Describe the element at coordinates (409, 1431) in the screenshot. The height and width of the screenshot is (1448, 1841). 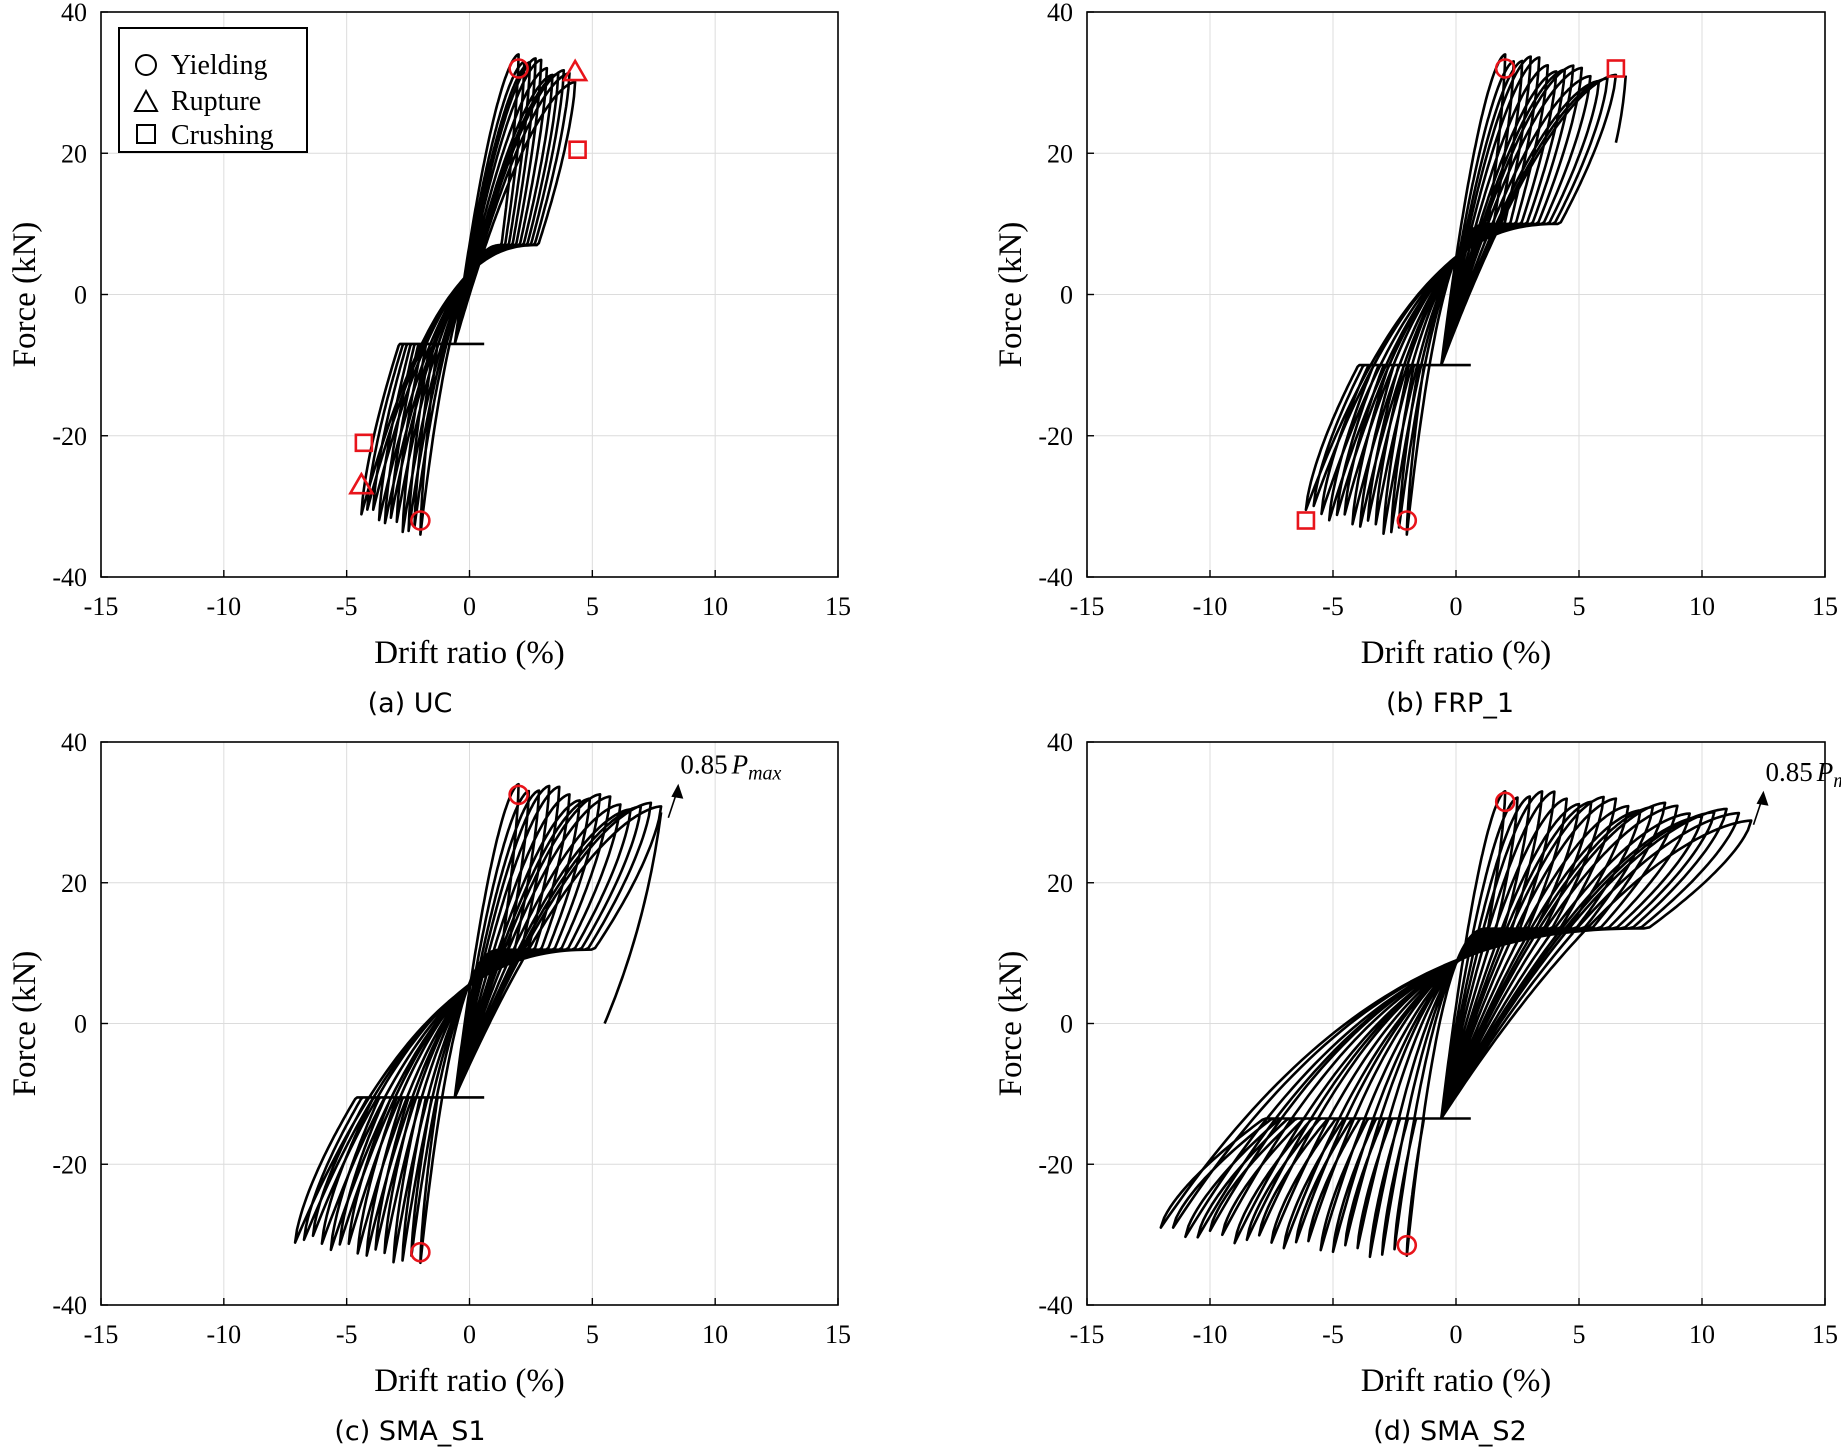
I see `panel-caption: (c) SMA_S1` at that location.